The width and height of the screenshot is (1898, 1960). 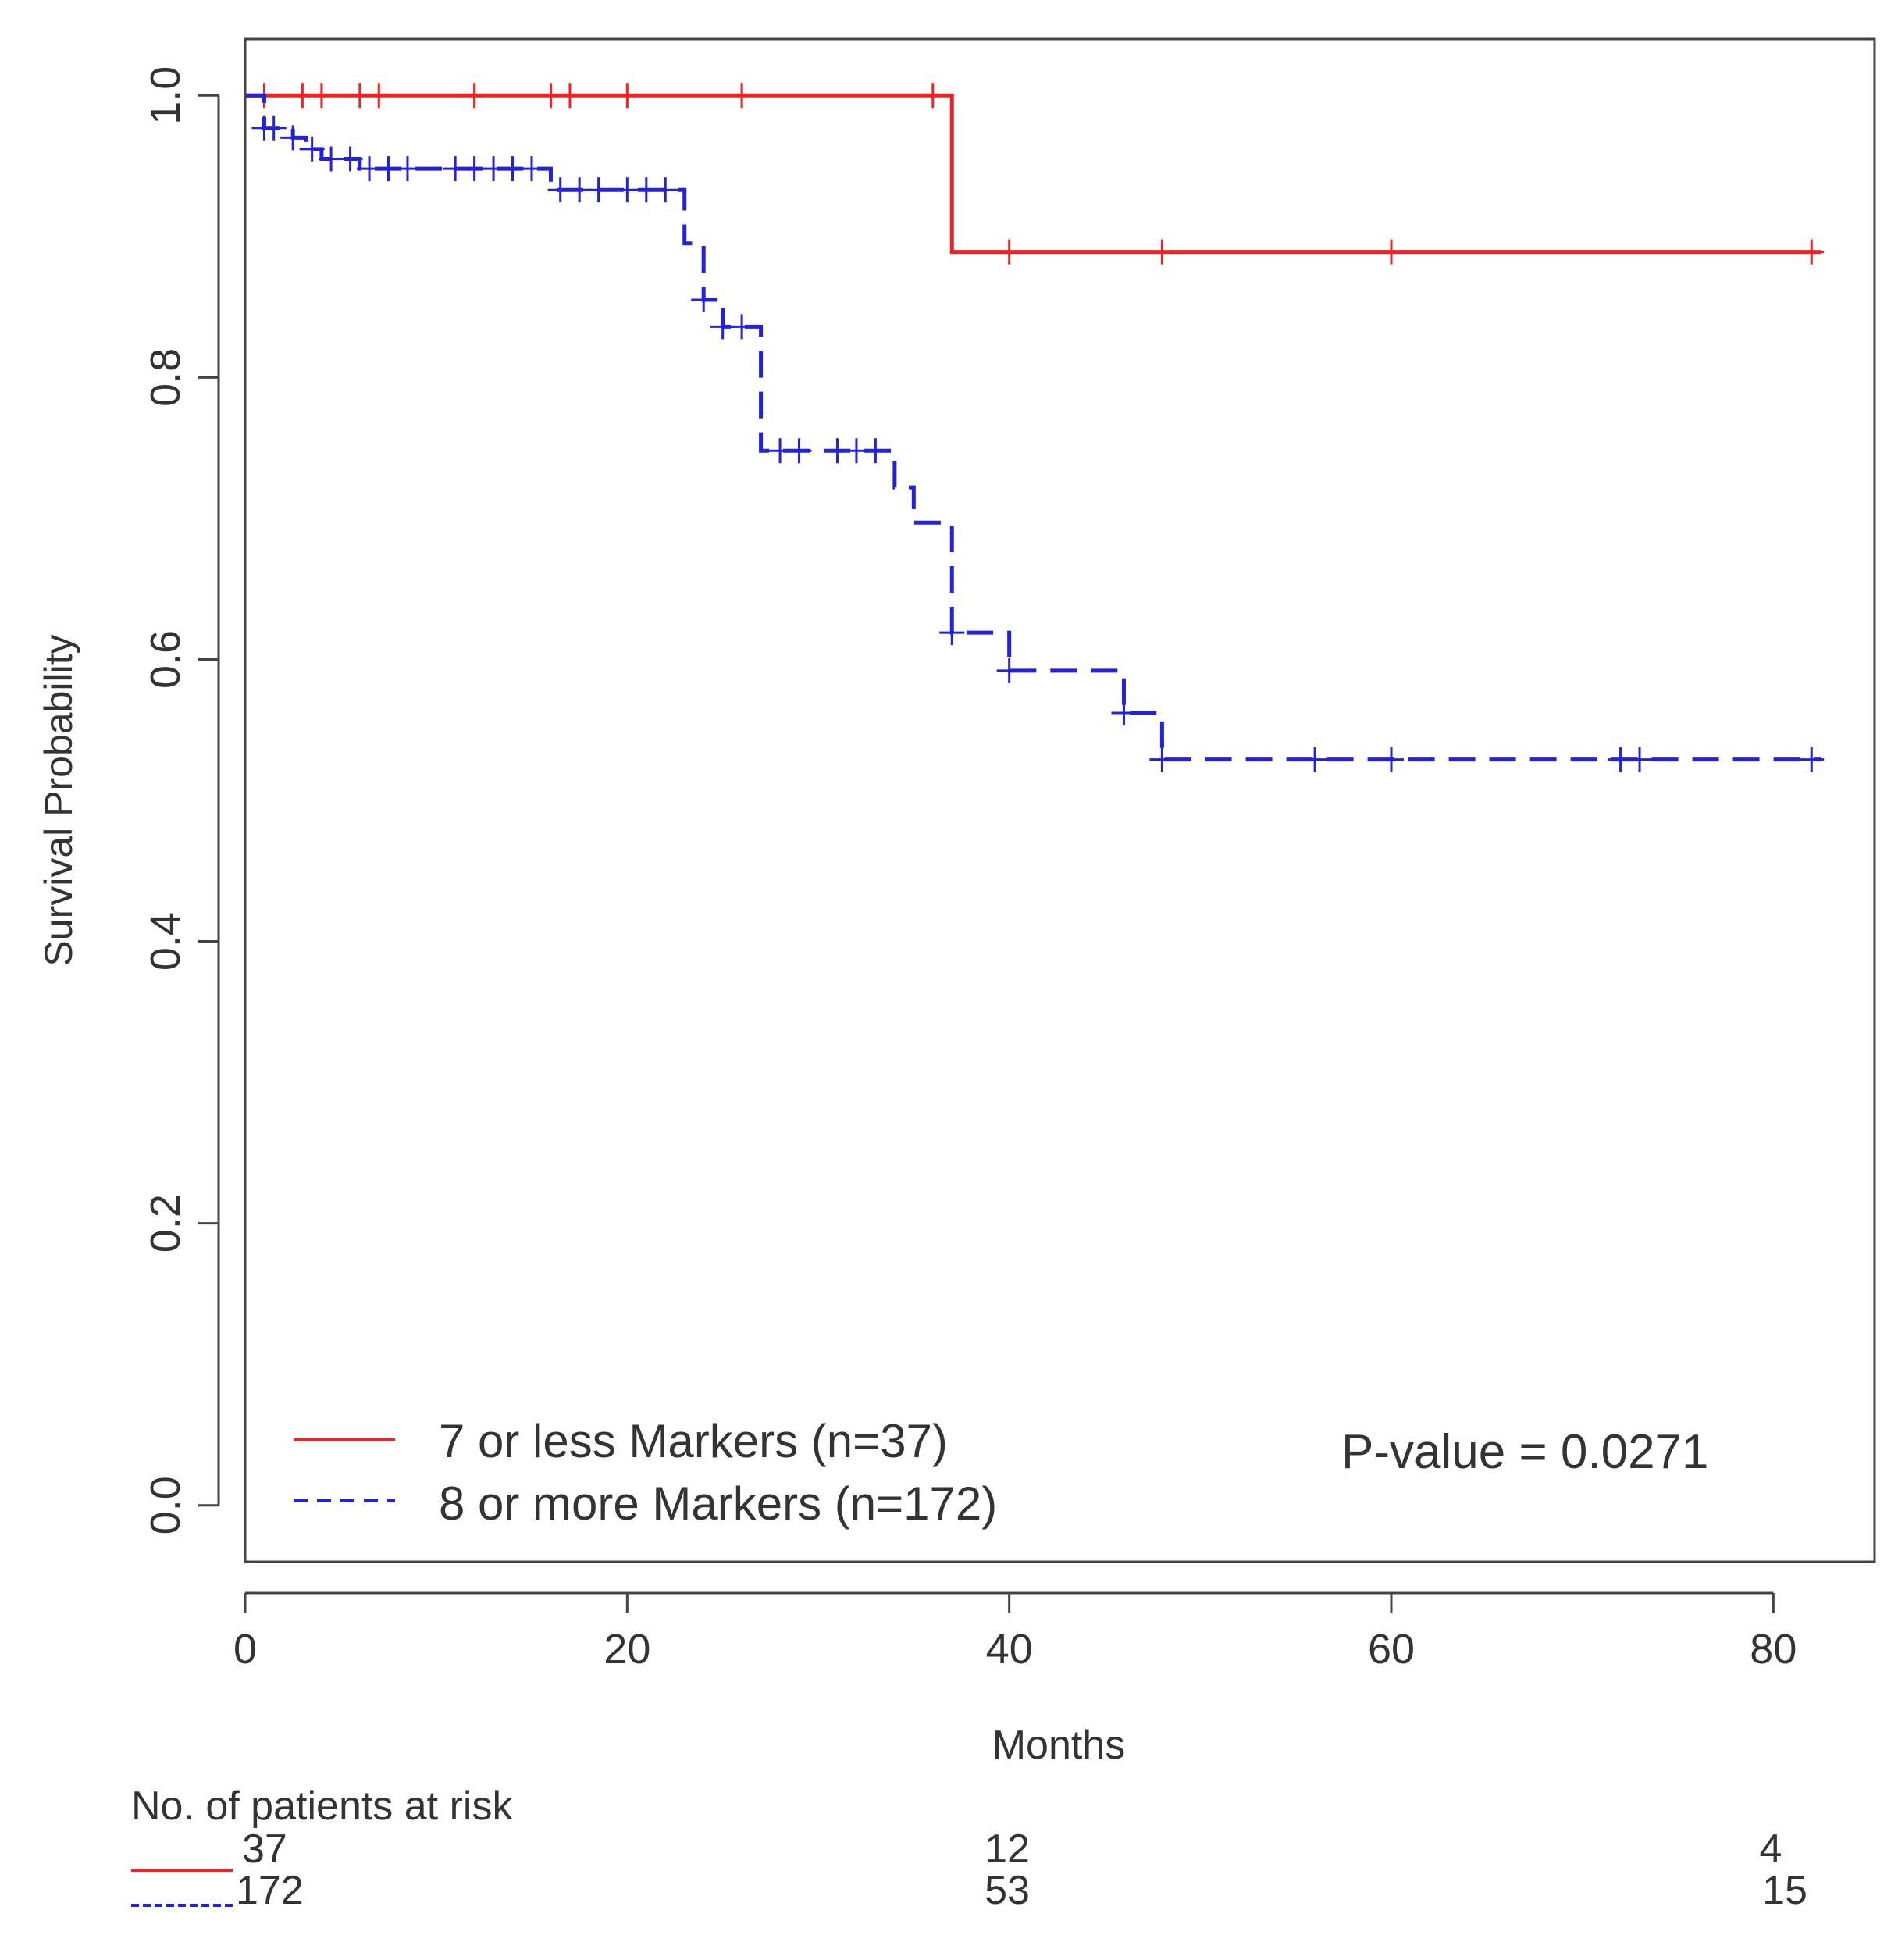 I want to click on risk-blue-t0: 172, so click(x=270, y=1890).